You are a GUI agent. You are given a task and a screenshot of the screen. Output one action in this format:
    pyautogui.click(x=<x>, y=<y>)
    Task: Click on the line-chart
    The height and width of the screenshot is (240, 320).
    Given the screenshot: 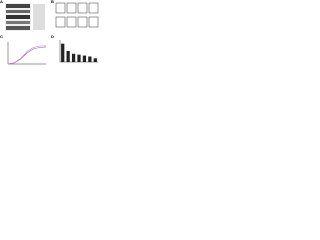 What is the action you would take?
    pyautogui.click(x=27, y=53)
    